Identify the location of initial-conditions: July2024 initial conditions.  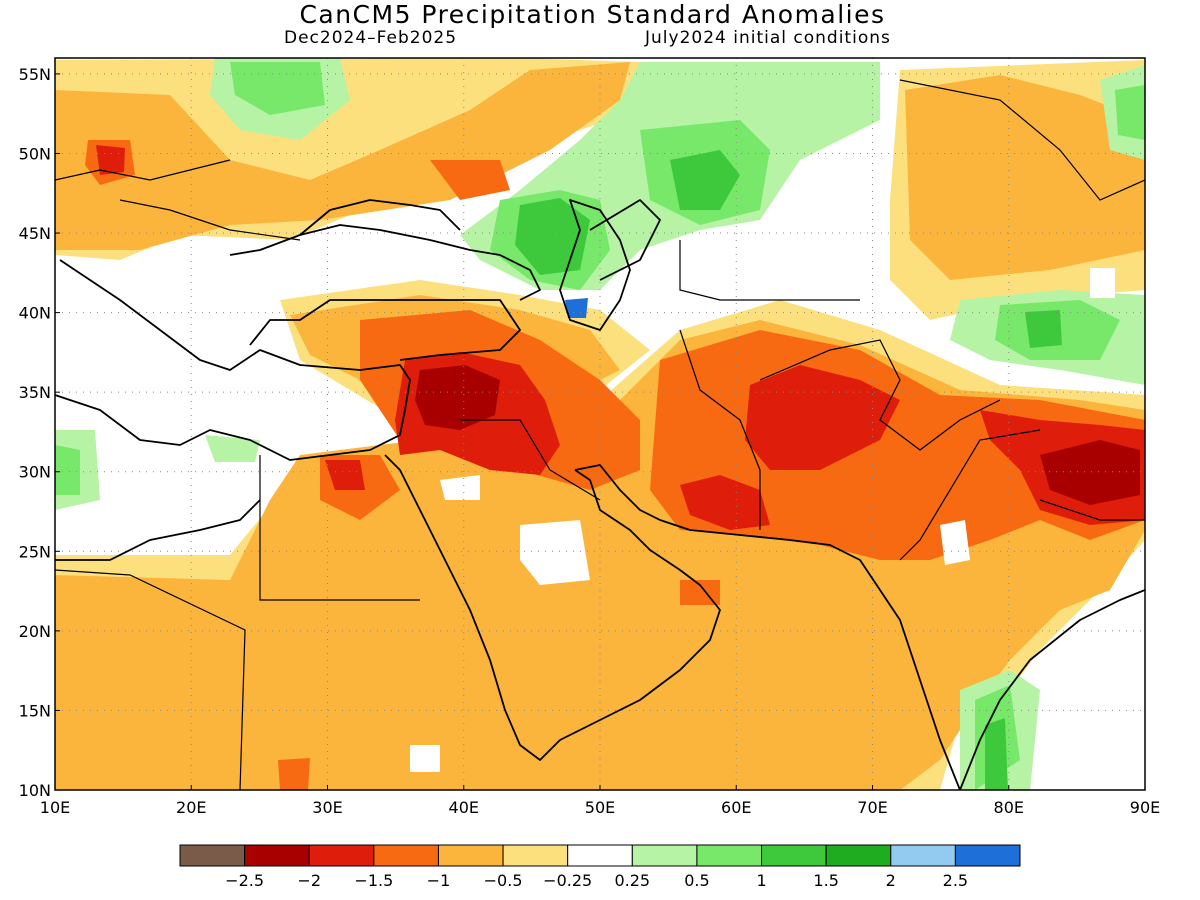
(768, 38).